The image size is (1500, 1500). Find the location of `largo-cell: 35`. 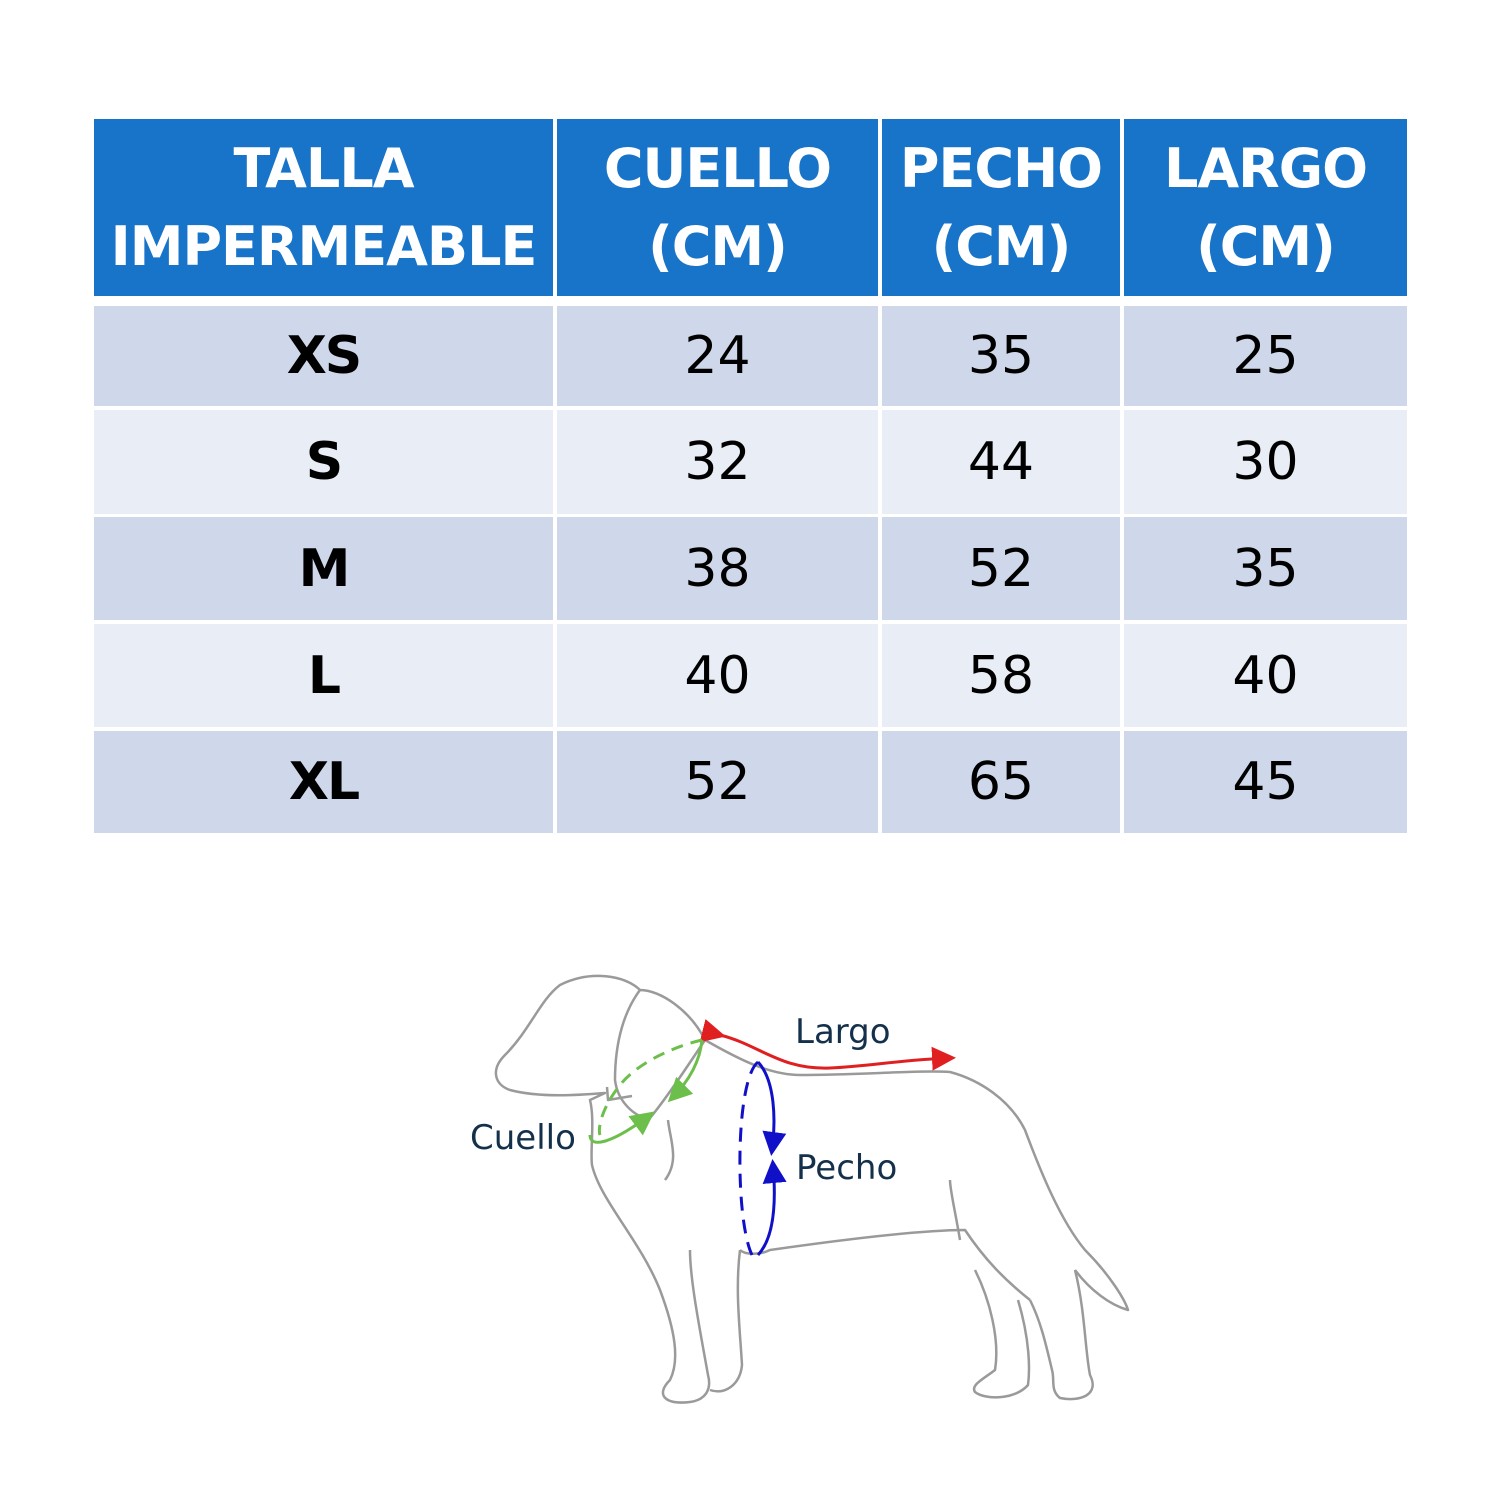

largo-cell: 35 is located at coordinates (1265, 568).